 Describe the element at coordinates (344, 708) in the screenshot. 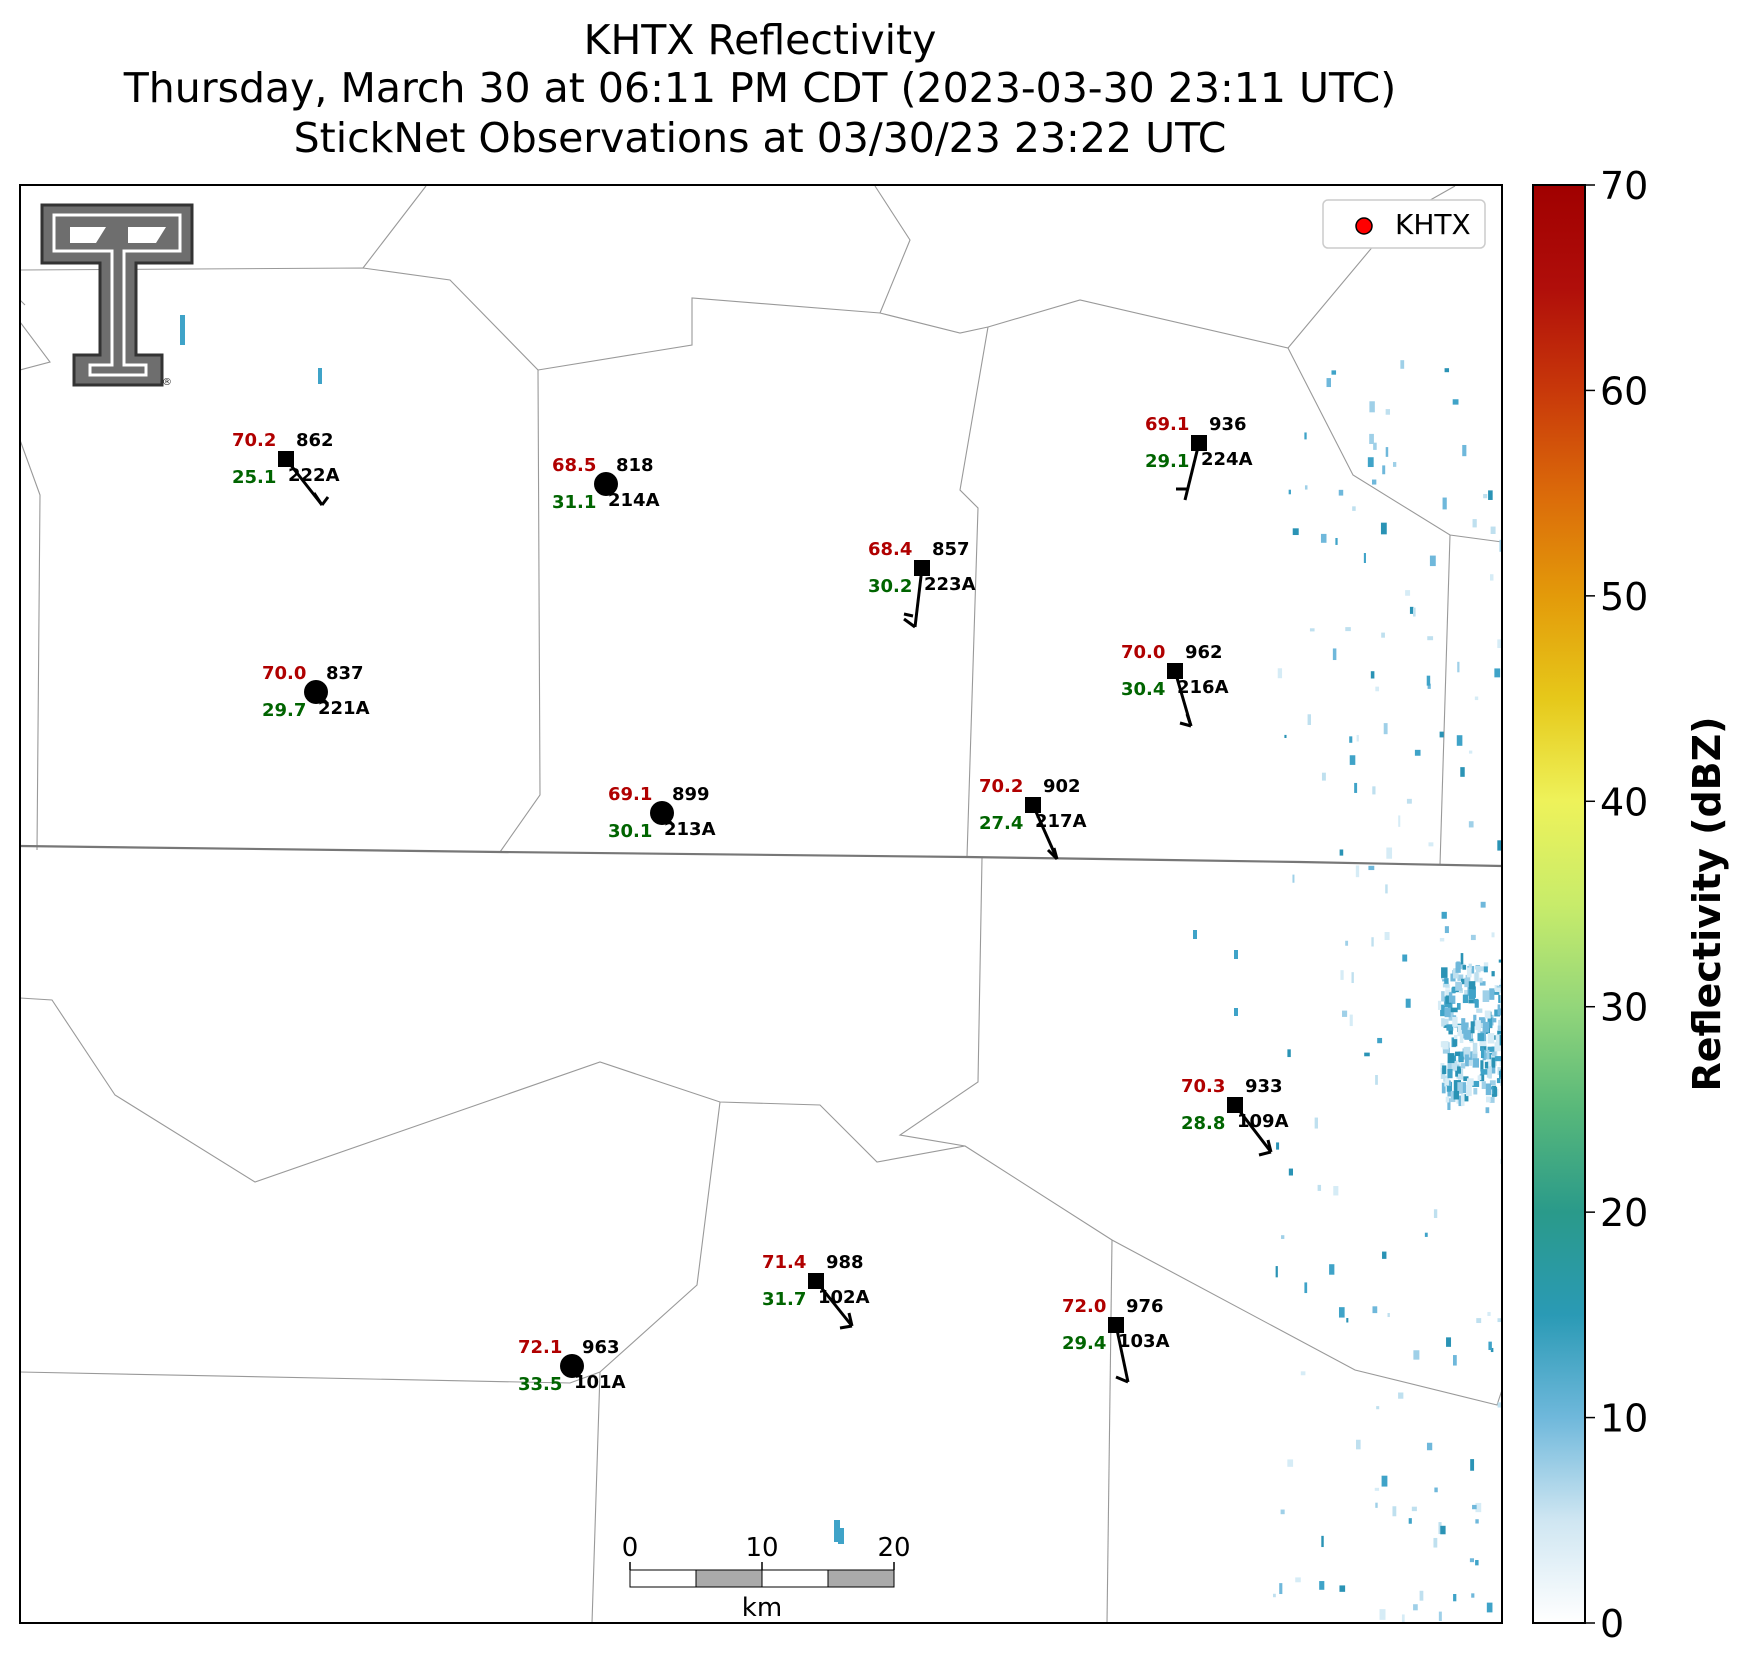

I see `station-id: 221A` at that location.